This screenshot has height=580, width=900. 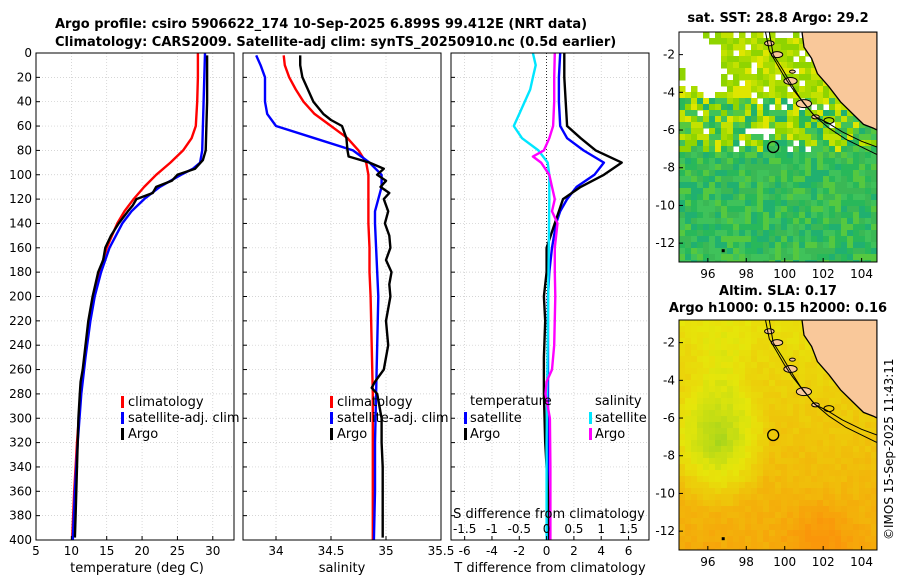 What do you see at coordinates (829, 409) in the screenshot?
I see `seamount-contour` at bounding box center [829, 409].